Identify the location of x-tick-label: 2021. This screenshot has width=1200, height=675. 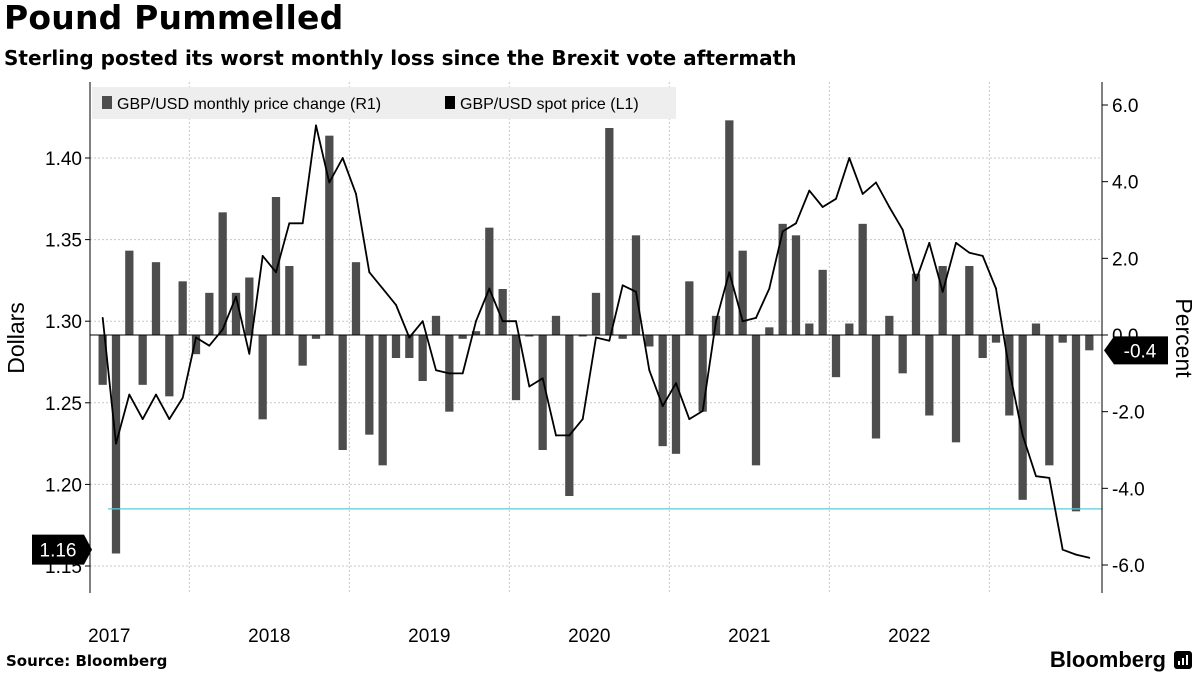
(749, 636).